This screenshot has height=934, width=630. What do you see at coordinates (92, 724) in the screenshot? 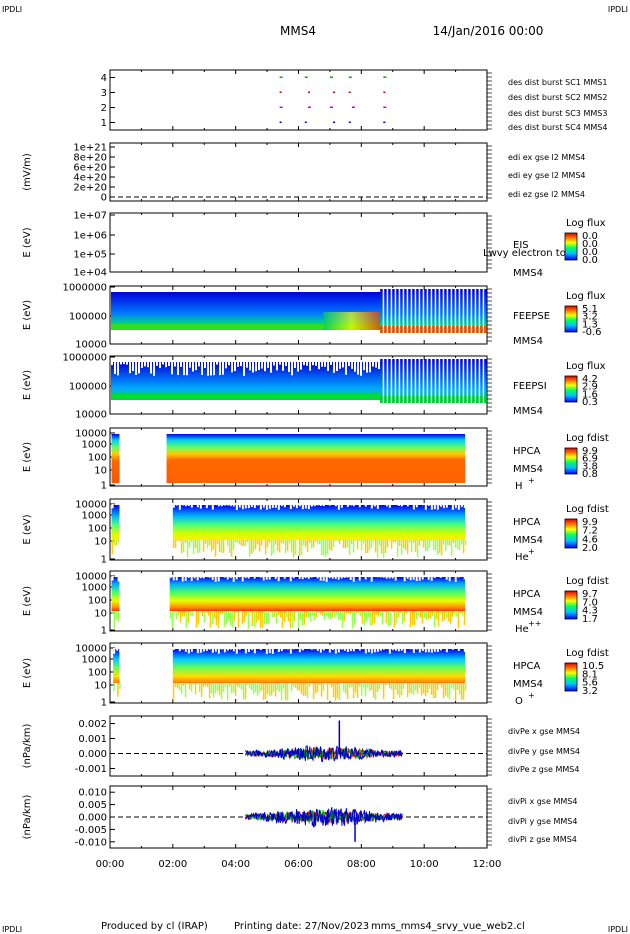
I see `divpe-ytick-label: 0.002` at bounding box center [92, 724].